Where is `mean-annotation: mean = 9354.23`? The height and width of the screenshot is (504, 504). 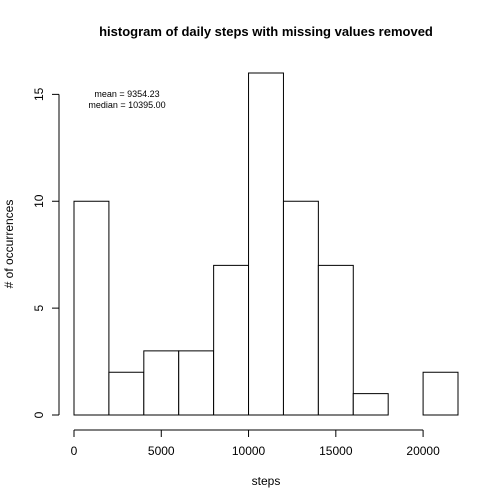 mean-annotation: mean = 9354.23 is located at coordinates (126, 94).